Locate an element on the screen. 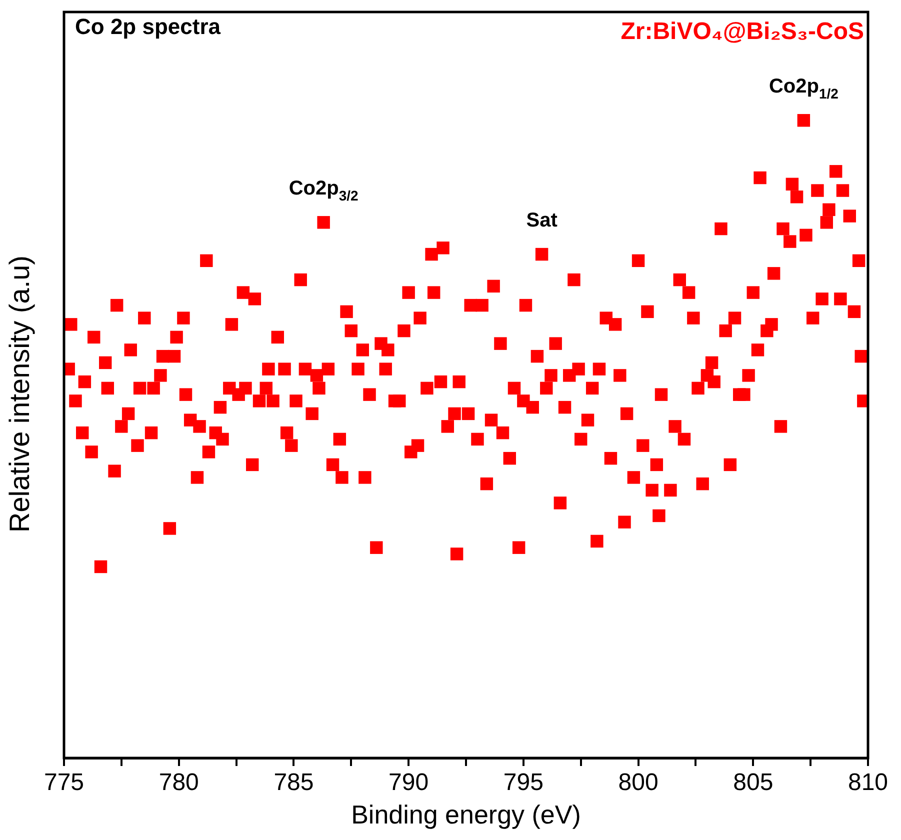 This screenshot has width=901, height=840. x-tick-label: 780 is located at coordinates (178, 782).